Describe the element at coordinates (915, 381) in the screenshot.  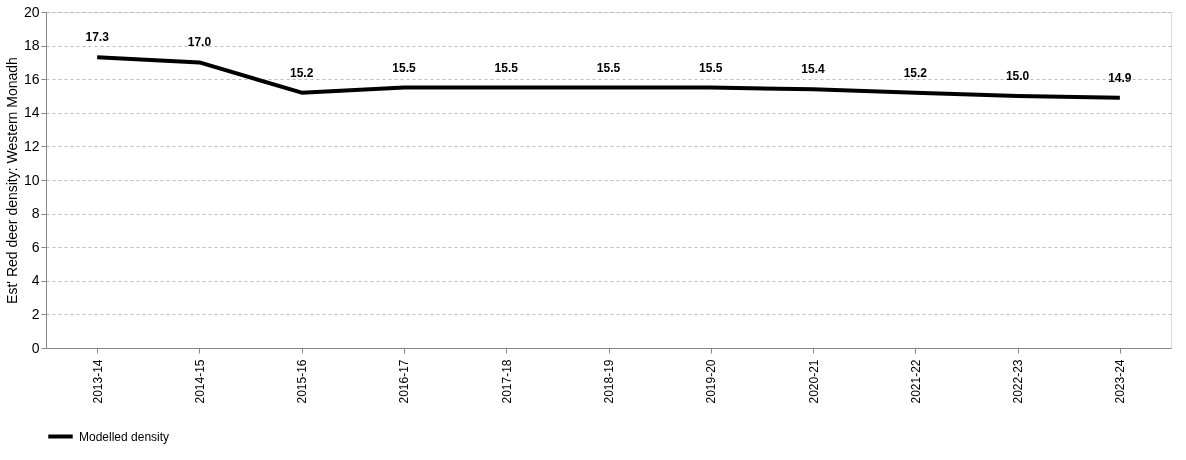
I see `x-tick-label: 2021-22` at that location.